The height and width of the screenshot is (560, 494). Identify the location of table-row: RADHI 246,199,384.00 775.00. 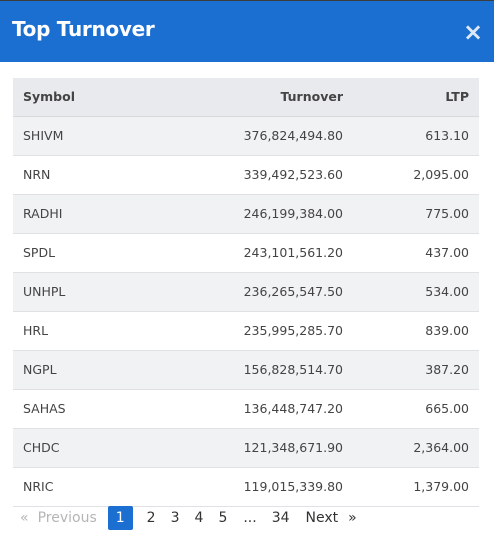
(246, 214).